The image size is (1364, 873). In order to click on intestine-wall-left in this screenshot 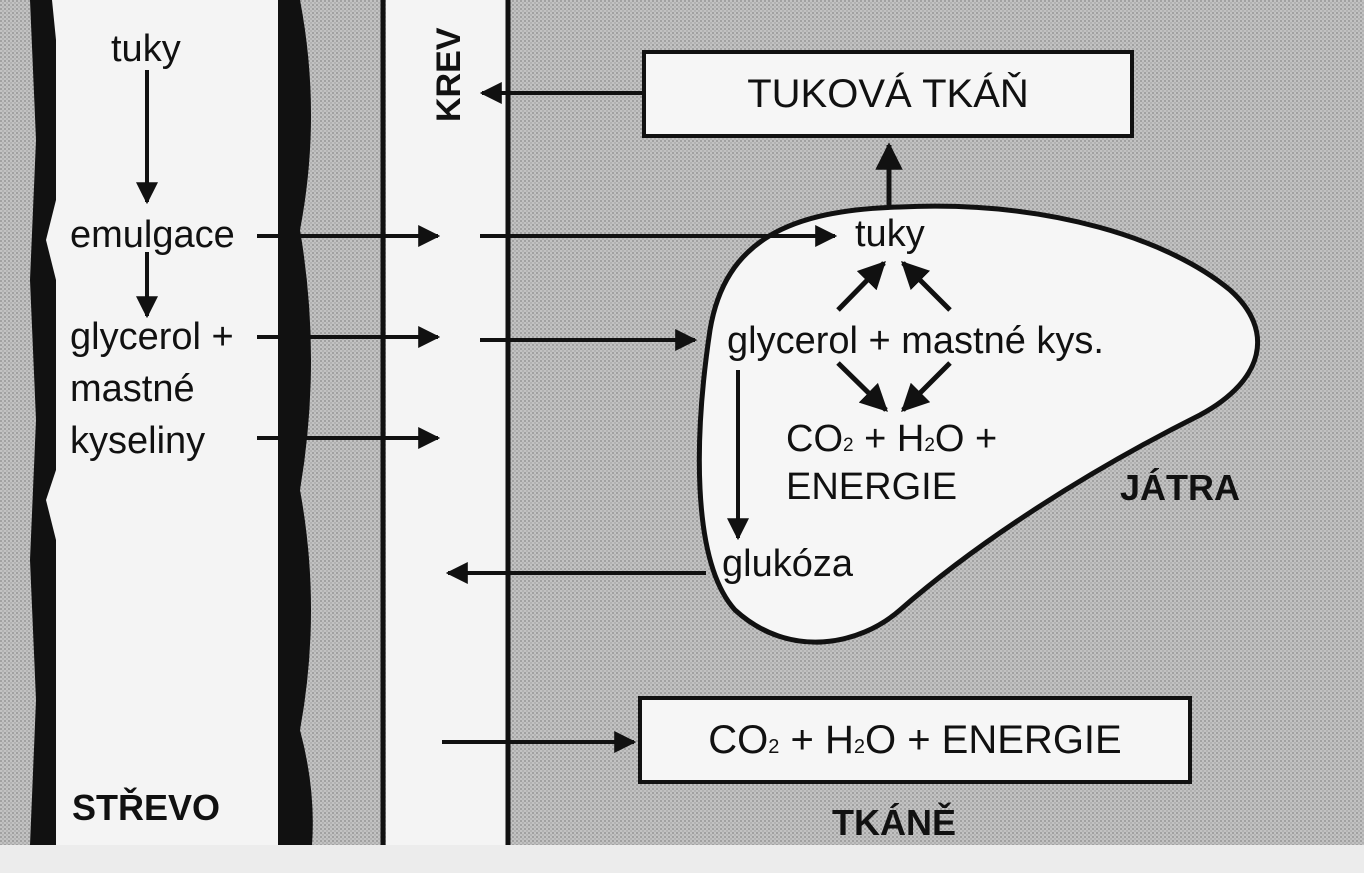, I will do `click(43, 422)`.